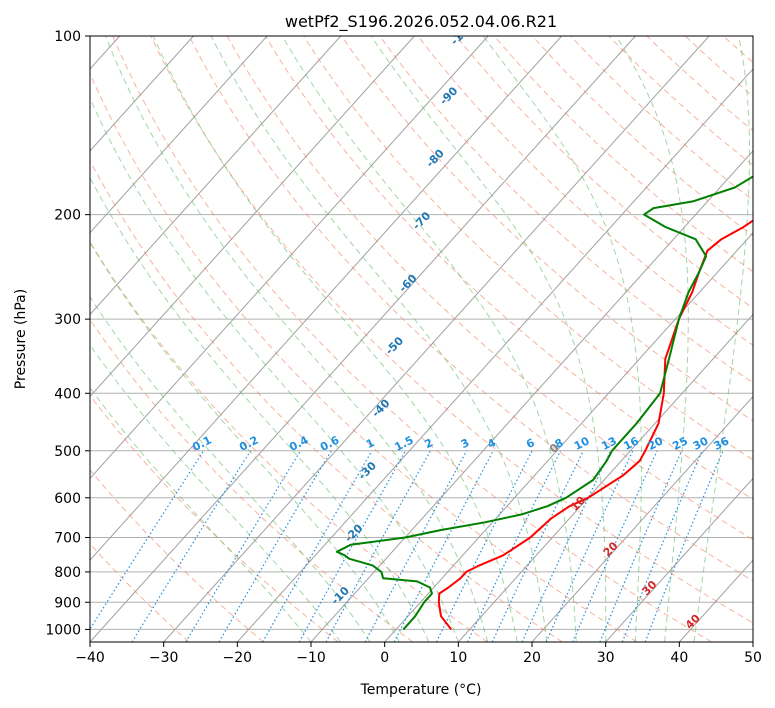 This screenshot has height=708, width=775. Describe the element at coordinates (367, 470) in the screenshot. I see `dry-adiabat-label: -30` at that location.